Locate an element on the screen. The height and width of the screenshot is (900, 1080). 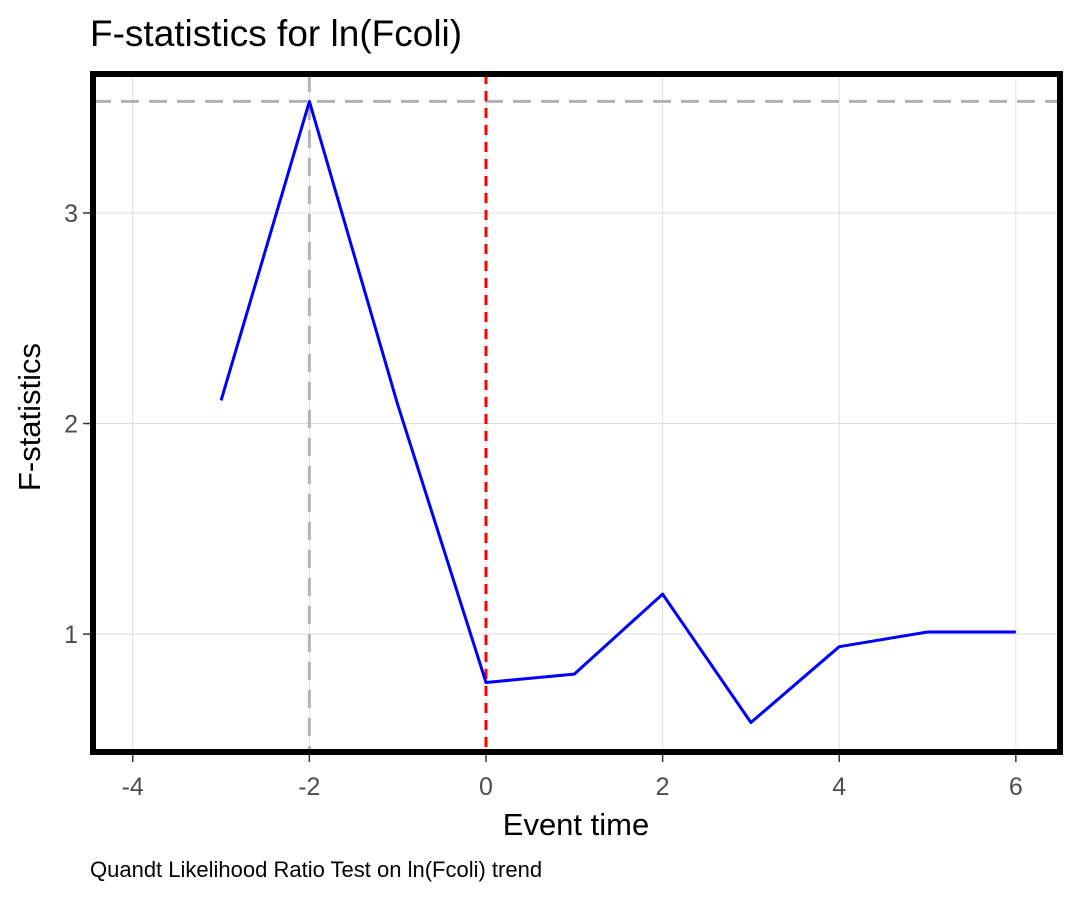
y-axis-label: F-statistics is located at coordinates (29, 417).